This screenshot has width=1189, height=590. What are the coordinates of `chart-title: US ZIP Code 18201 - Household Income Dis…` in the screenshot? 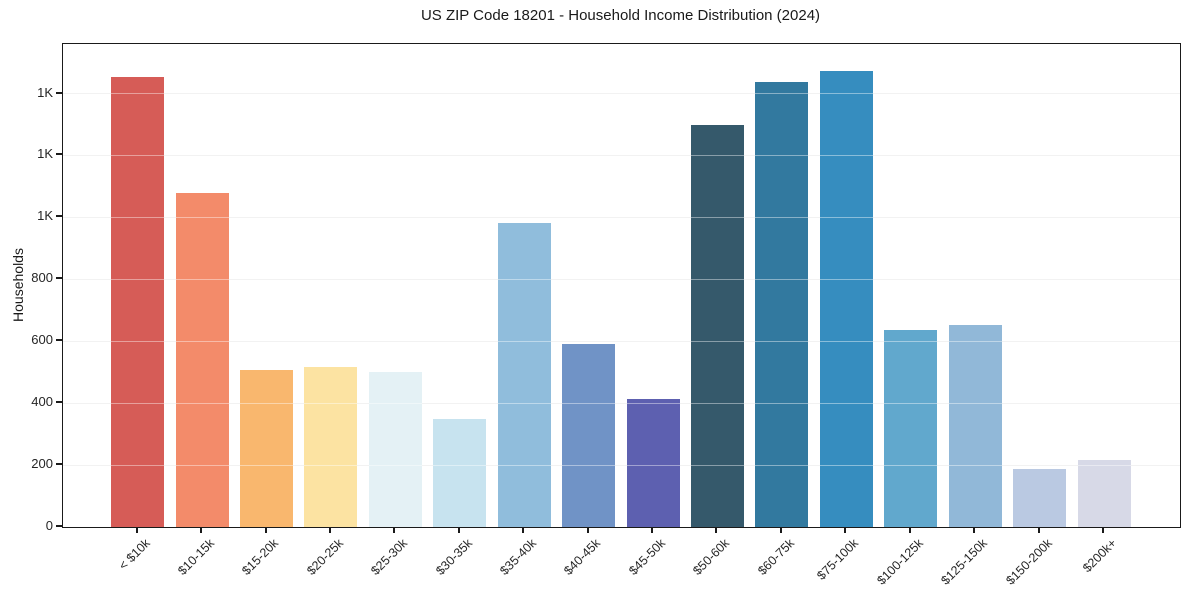 It's located at (620, 15).